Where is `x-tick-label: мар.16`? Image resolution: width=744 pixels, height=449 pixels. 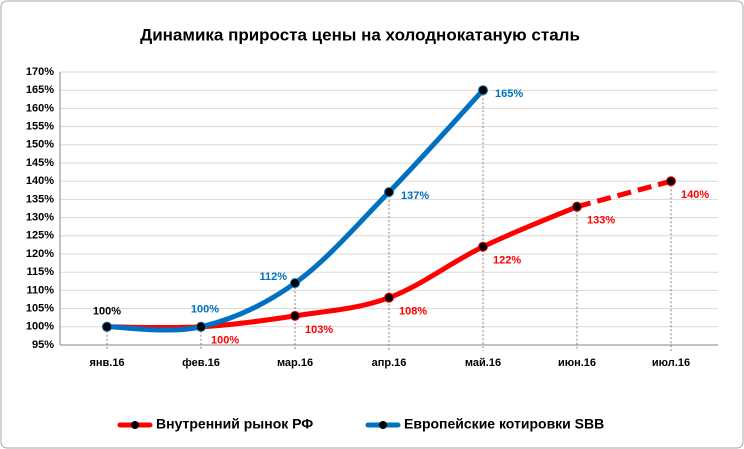 x-tick-label: мар.16 is located at coordinates (295, 363).